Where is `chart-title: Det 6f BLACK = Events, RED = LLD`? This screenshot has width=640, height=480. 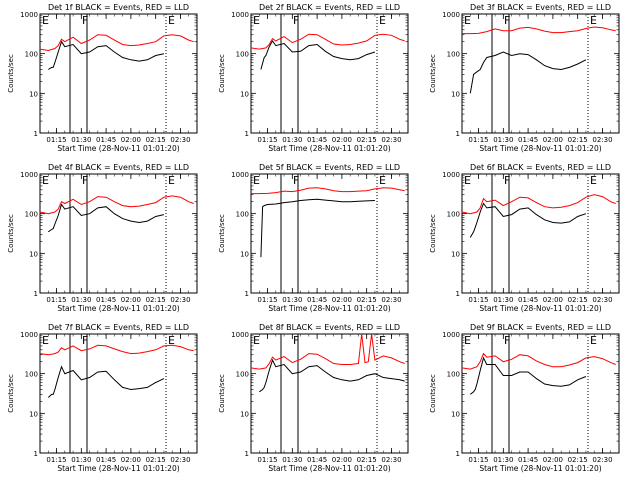 chart-title: Det 6f BLACK = Events, RED = LLD is located at coordinates (540, 167).